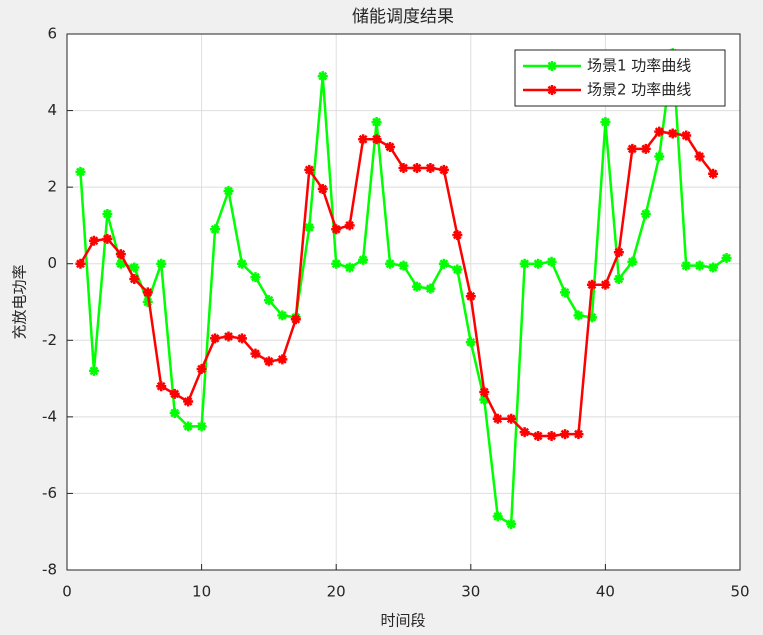 The image size is (763, 635). What do you see at coordinates (639, 66) in the screenshot?
I see `legend-label: 场景1 功率曲线` at bounding box center [639, 66].